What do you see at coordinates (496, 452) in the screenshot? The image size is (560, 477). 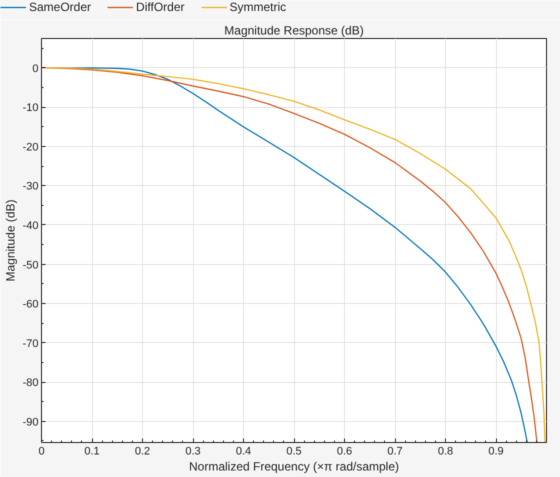 I see `x-tick-label: 0.9` at bounding box center [496, 452].